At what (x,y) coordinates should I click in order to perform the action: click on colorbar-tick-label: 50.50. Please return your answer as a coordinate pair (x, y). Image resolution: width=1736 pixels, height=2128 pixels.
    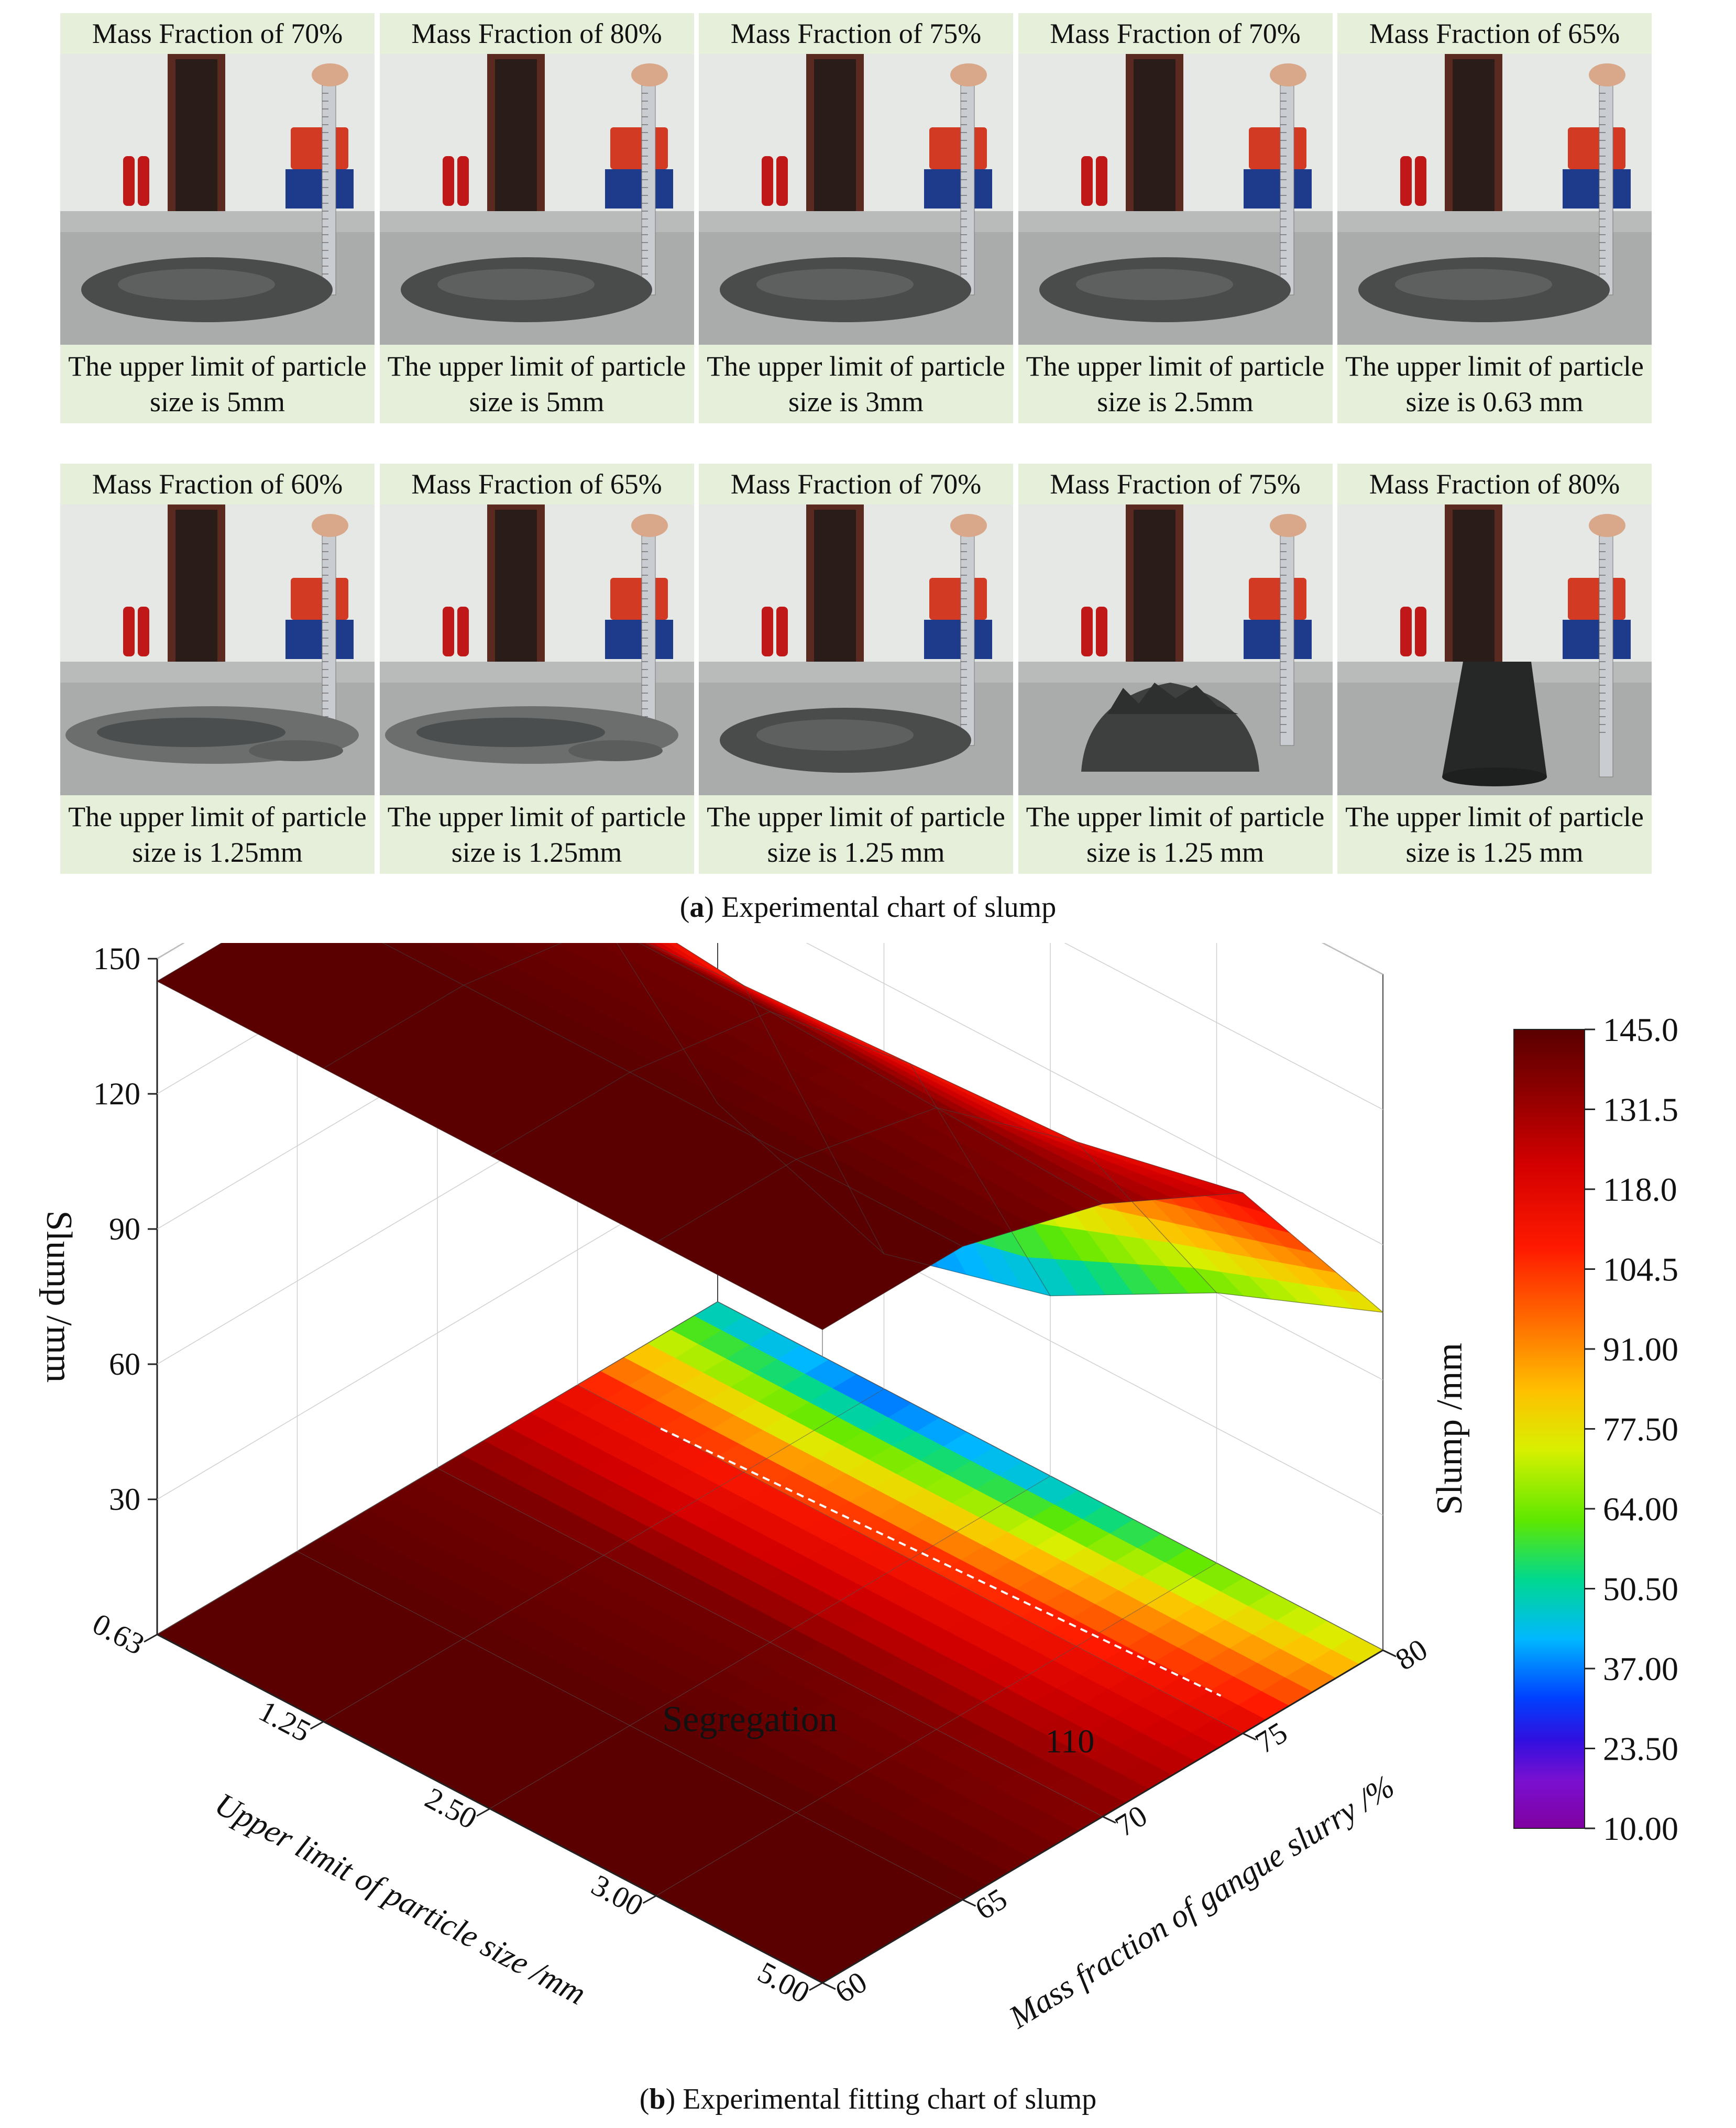
    Looking at the image, I should click on (1640, 1590).